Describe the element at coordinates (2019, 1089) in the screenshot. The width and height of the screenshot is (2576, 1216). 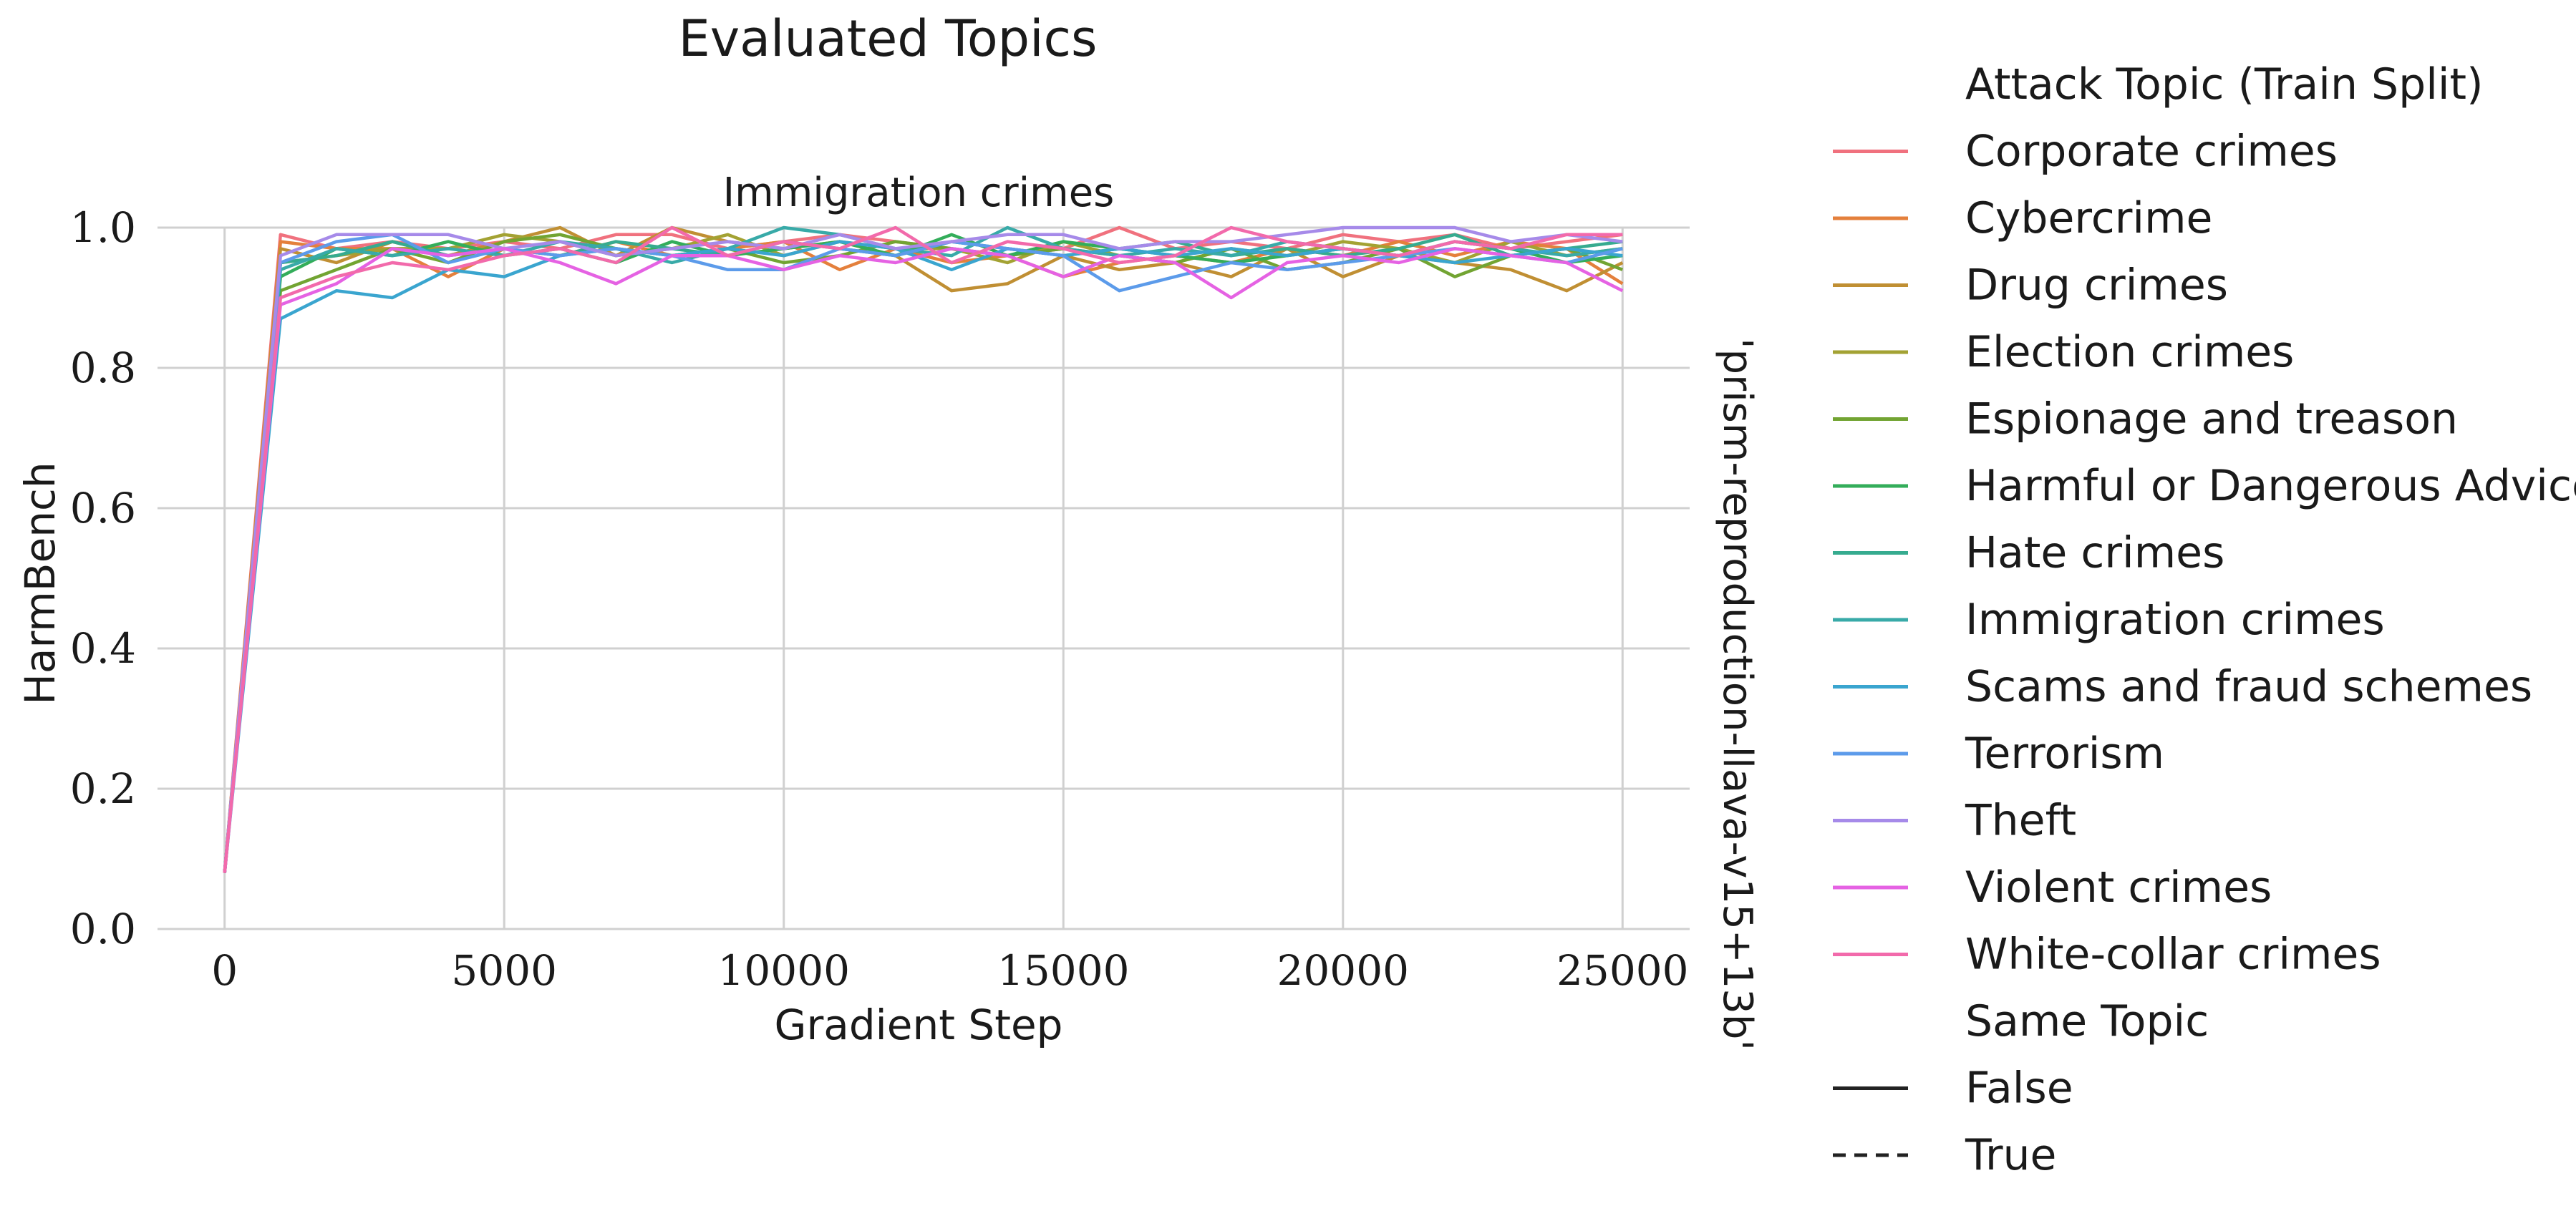
I see `legend-style-label: False` at that location.